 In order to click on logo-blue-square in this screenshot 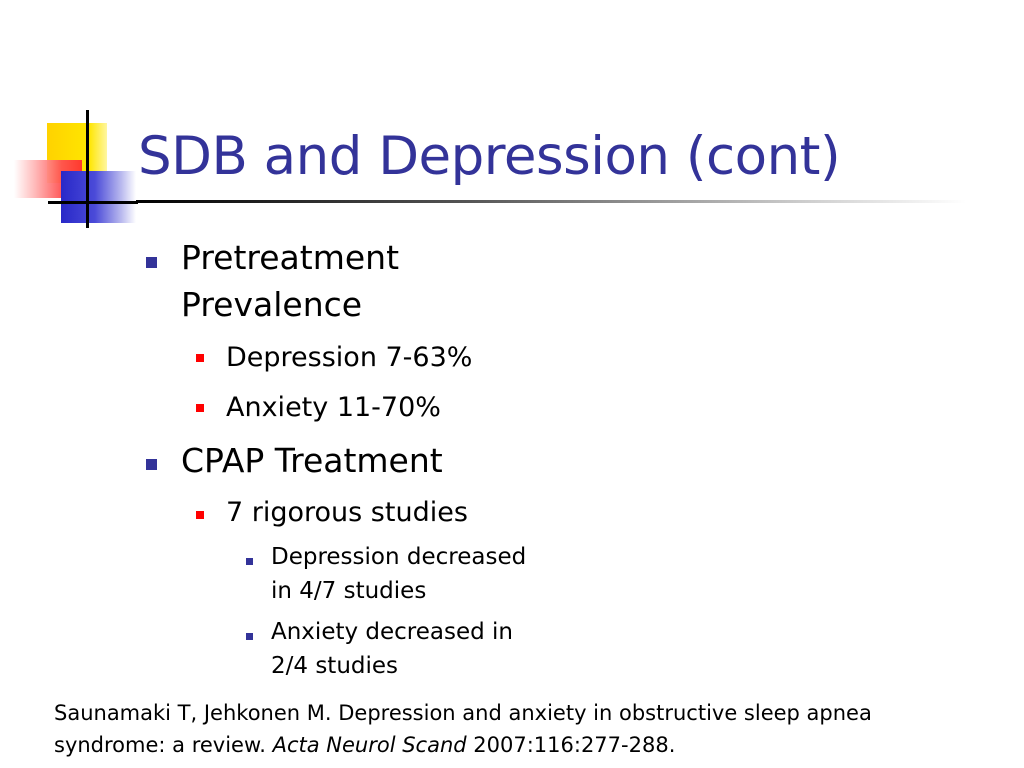, I will do `click(98, 197)`.